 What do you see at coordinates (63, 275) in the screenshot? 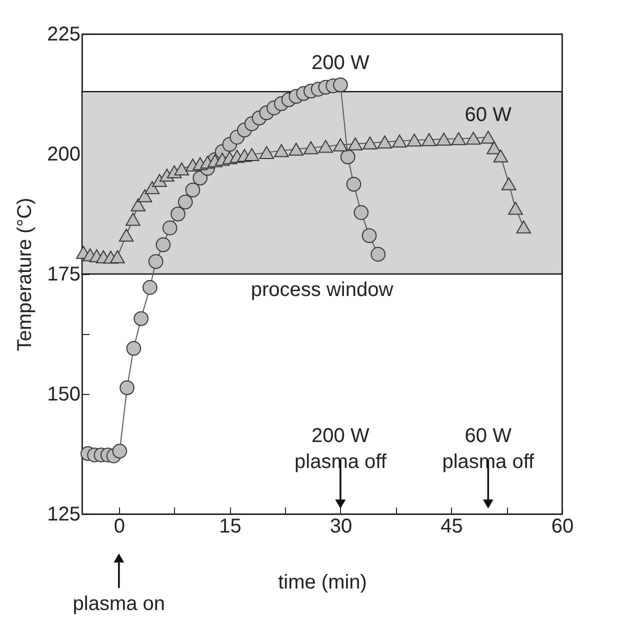
I see `y-tick-label: 175` at bounding box center [63, 275].